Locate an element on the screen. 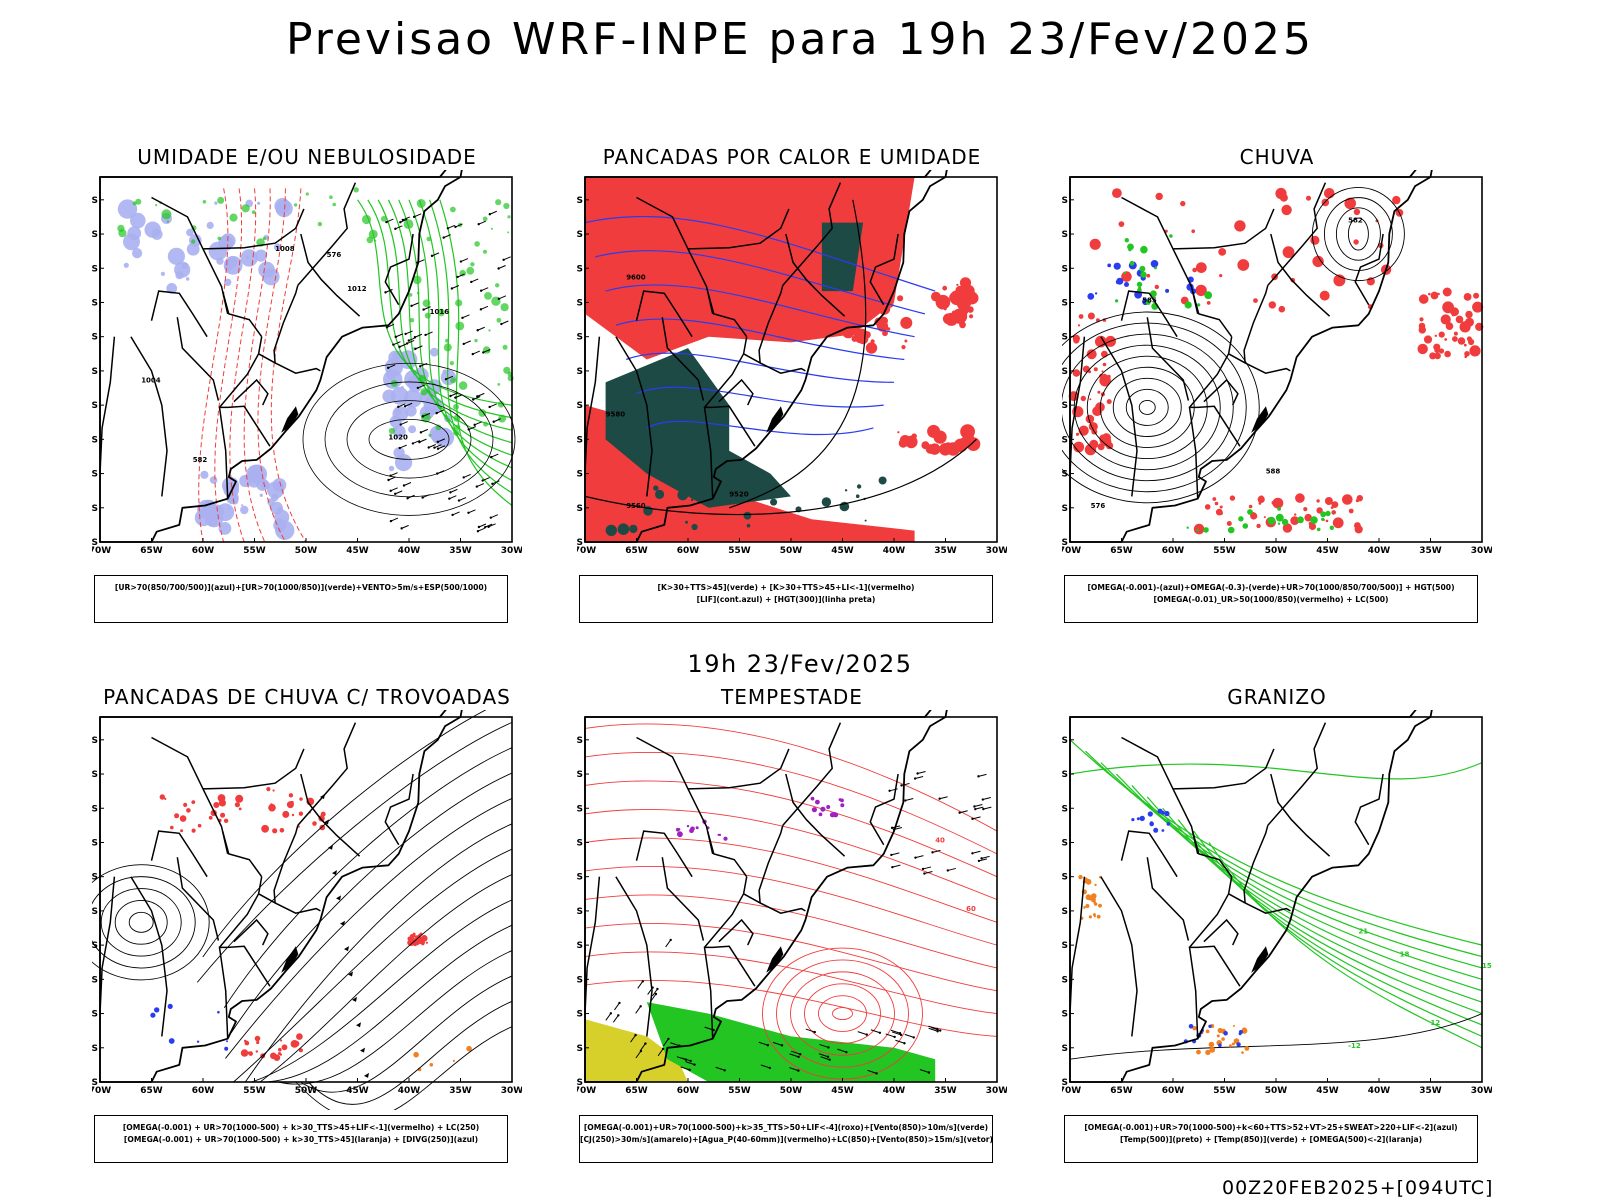  lat-tick-label: 12S is located at coordinates (580, 201).